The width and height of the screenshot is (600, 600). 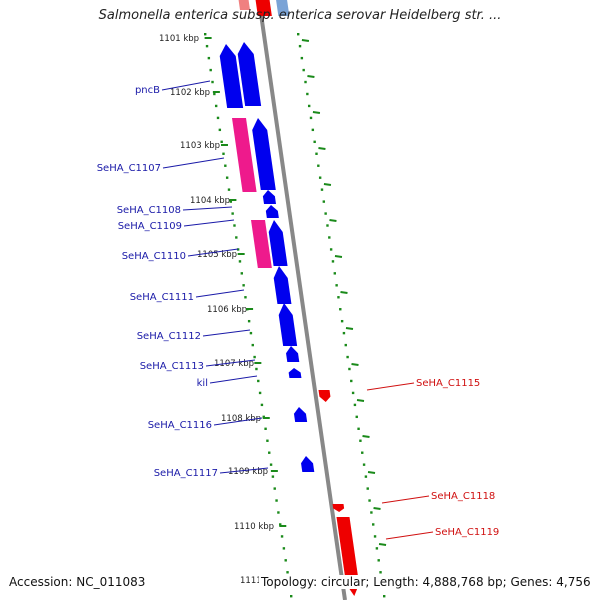 What do you see at coordinates (186, 473) in the screenshot?
I see `gene-label: SeHA_C1117` at bounding box center [186, 473].